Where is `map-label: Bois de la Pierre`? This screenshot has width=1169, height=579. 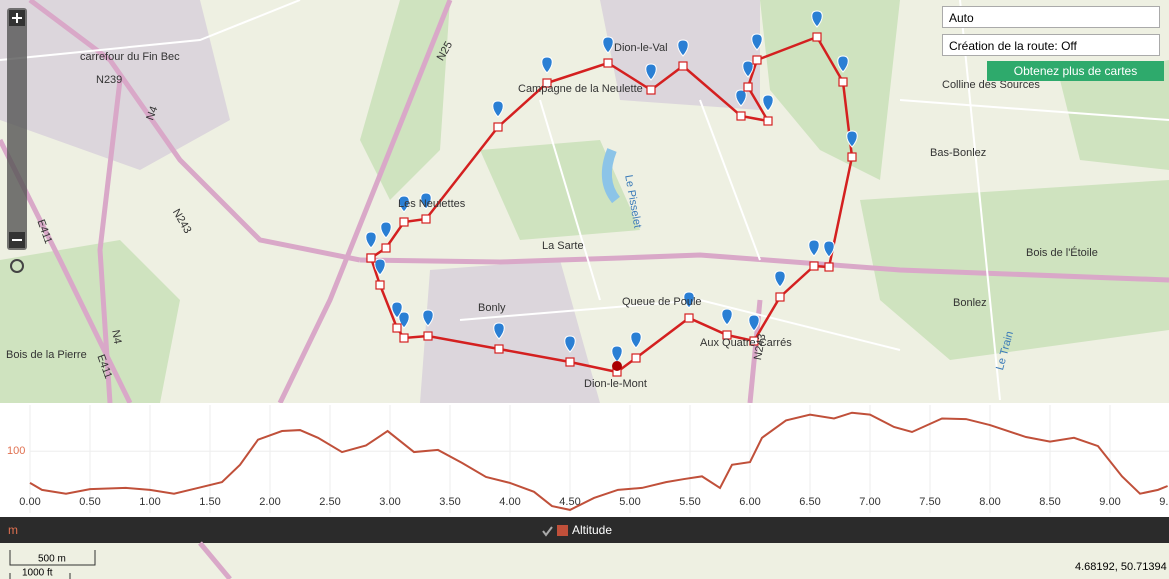 map-label: Bois de la Pierre is located at coordinates (46, 355).